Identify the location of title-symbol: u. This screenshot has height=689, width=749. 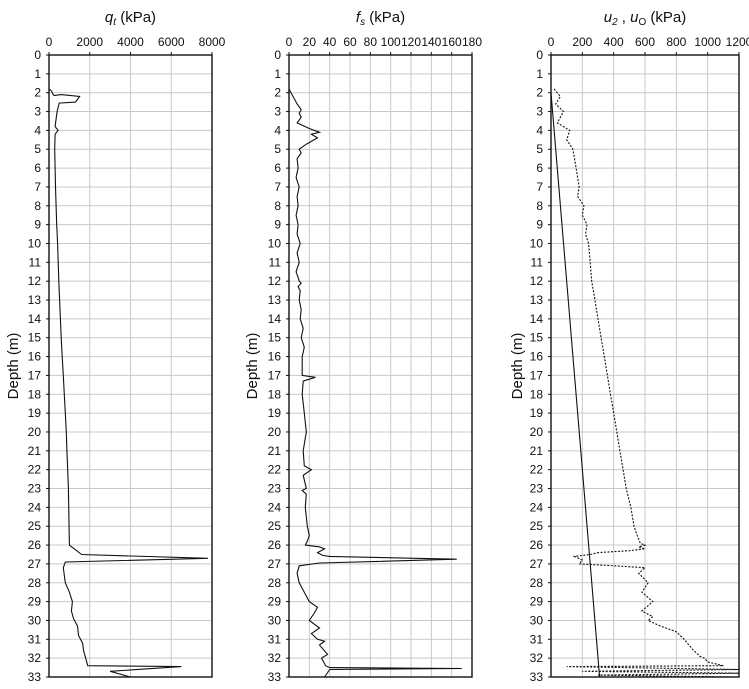
(608, 17).